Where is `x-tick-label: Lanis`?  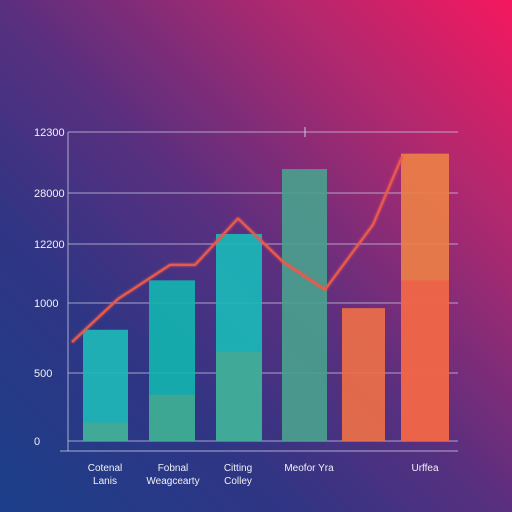 x-tick-label: Lanis is located at coordinates (105, 481).